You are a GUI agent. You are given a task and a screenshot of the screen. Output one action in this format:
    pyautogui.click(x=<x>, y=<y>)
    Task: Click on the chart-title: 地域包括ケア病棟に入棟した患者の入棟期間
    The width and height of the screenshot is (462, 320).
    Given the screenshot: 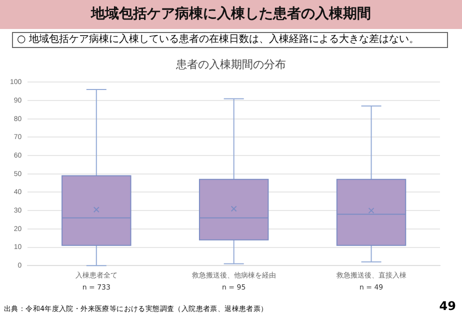 What is the action you would take?
    pyautogui.click(x=231, y=14)
    